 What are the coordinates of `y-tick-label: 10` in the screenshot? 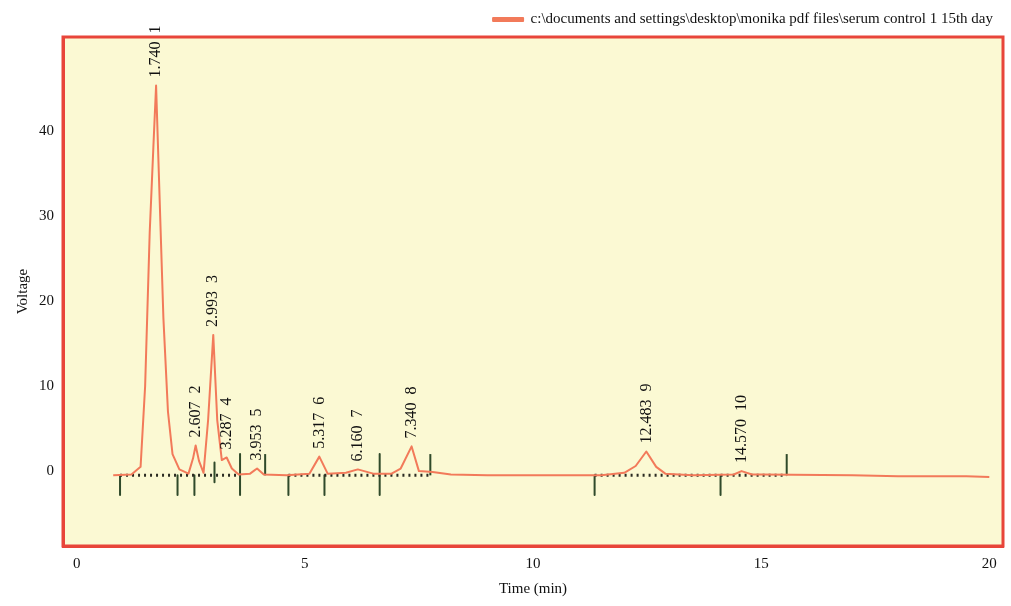 It's located at (46, 384).